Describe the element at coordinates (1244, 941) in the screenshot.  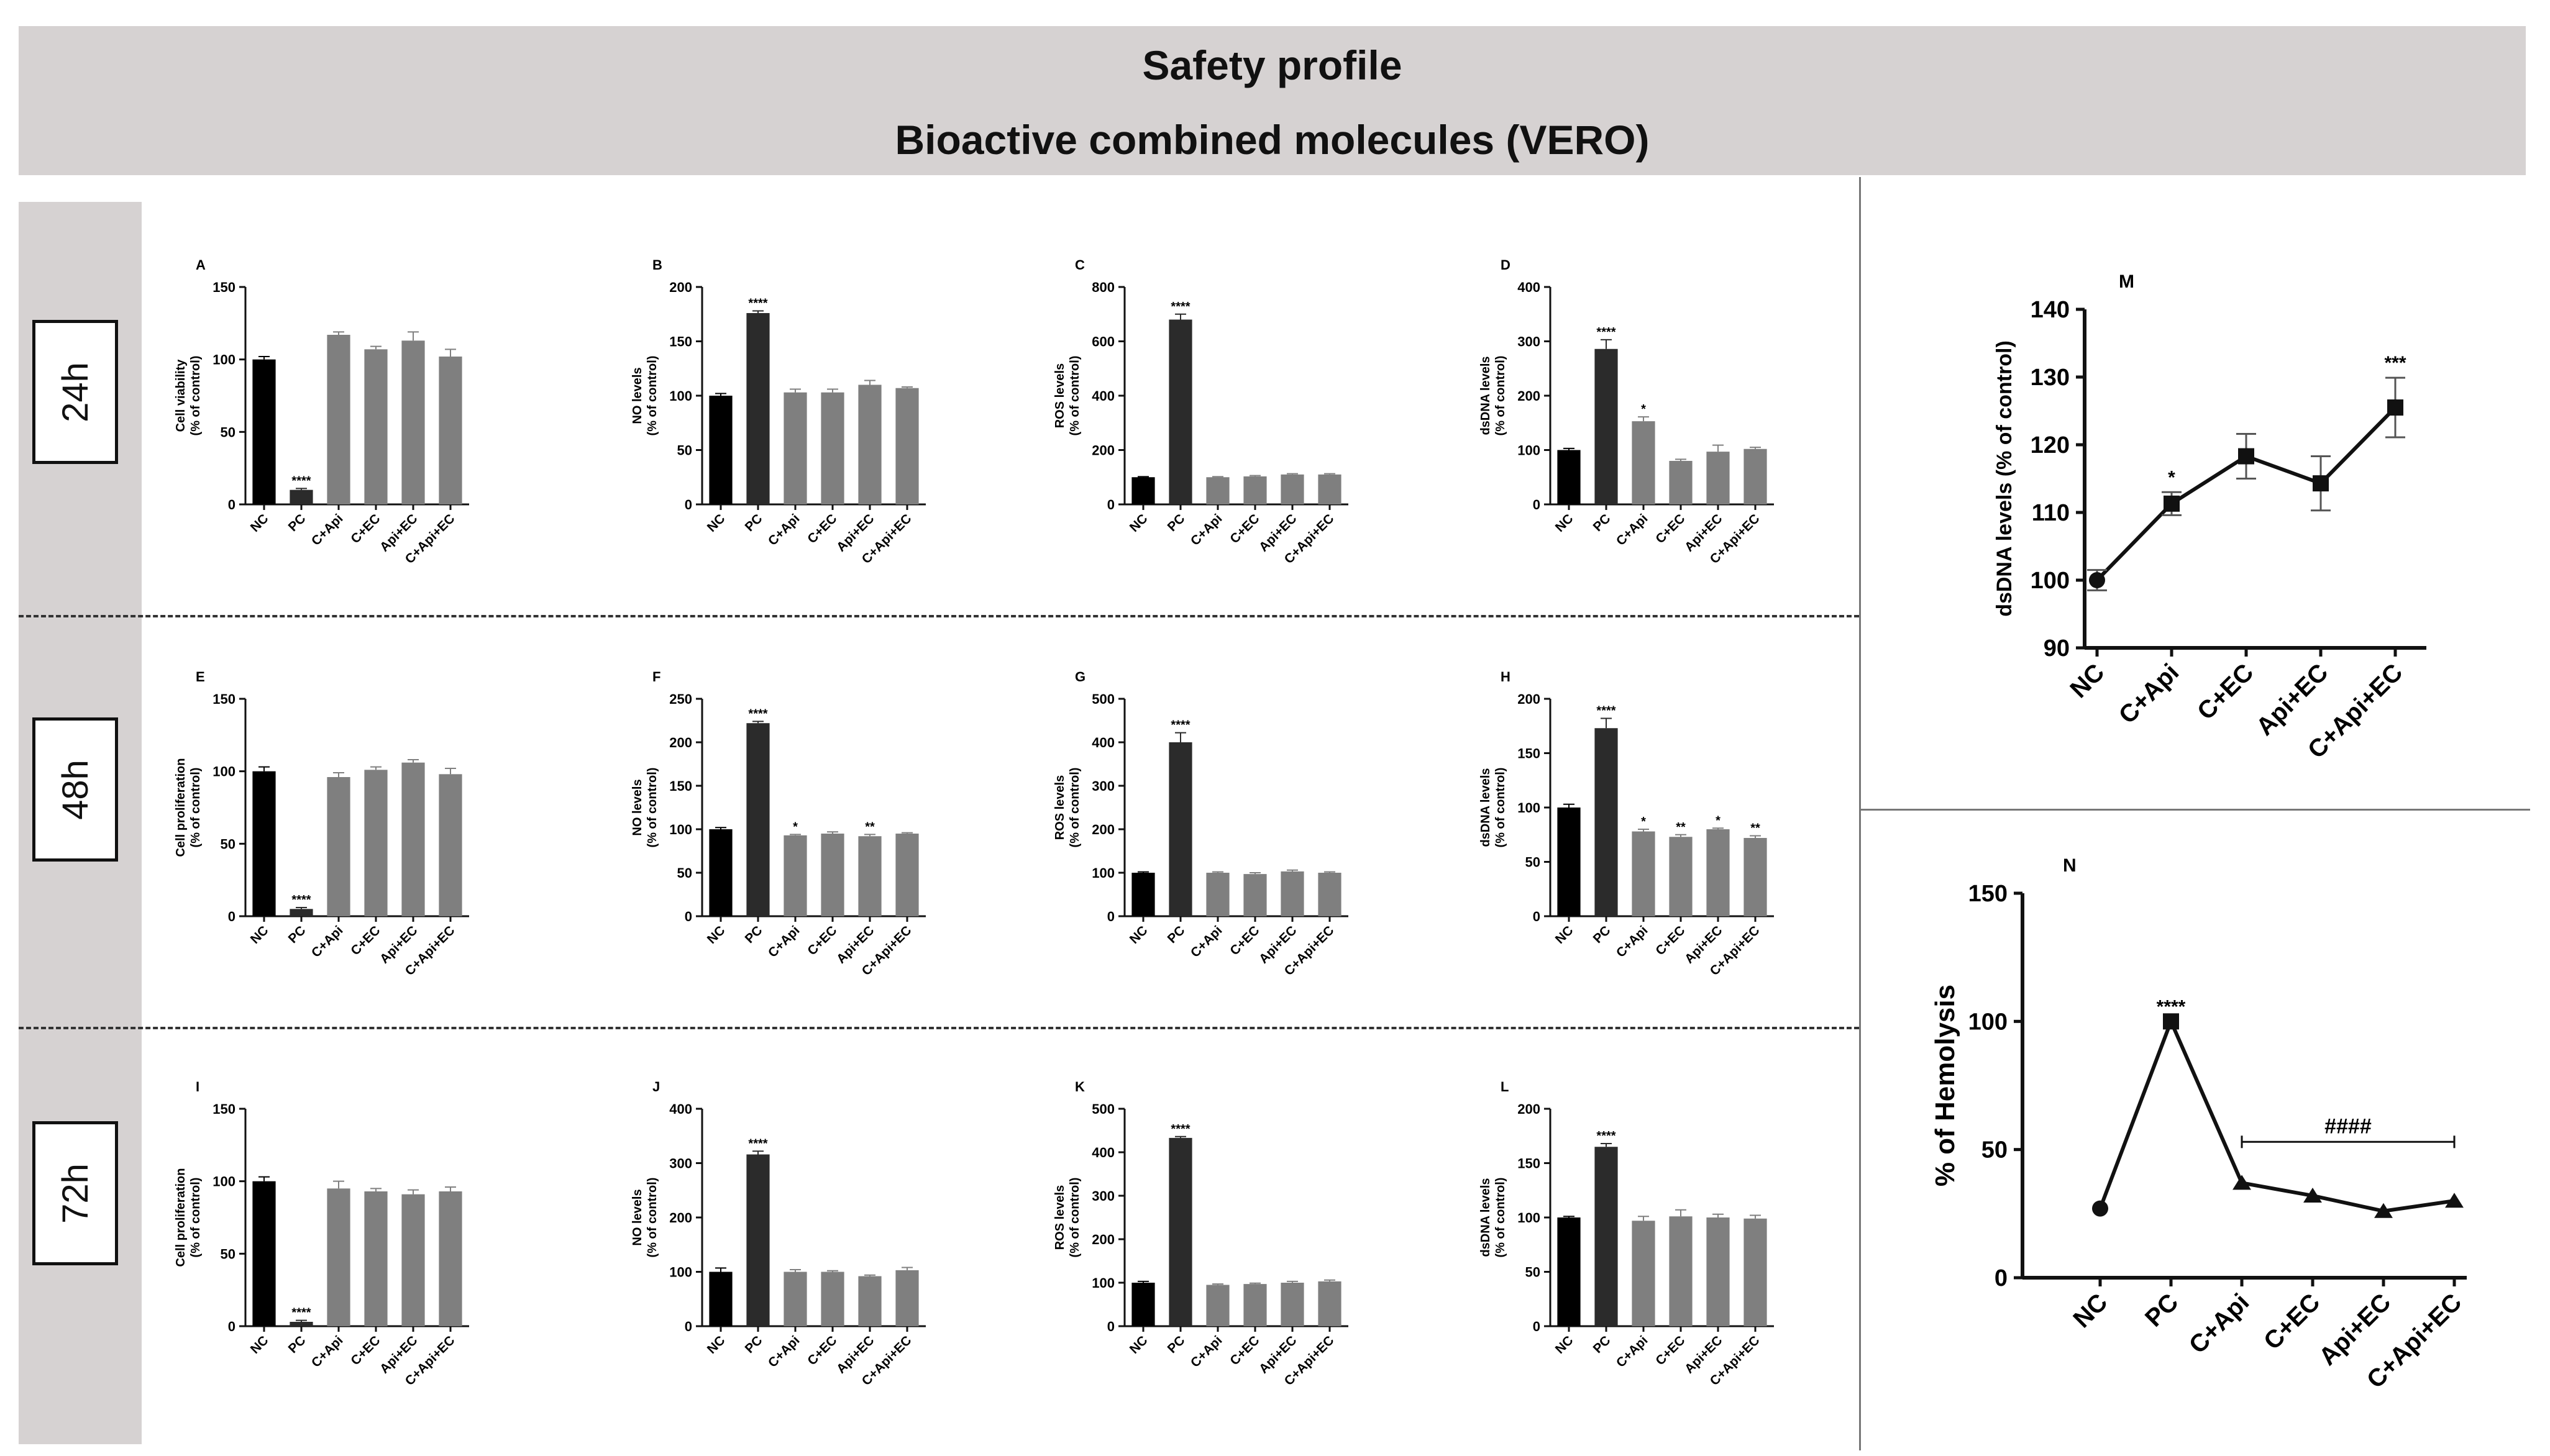
I see `chart-g-x-tick-label: C+EC` at that location.